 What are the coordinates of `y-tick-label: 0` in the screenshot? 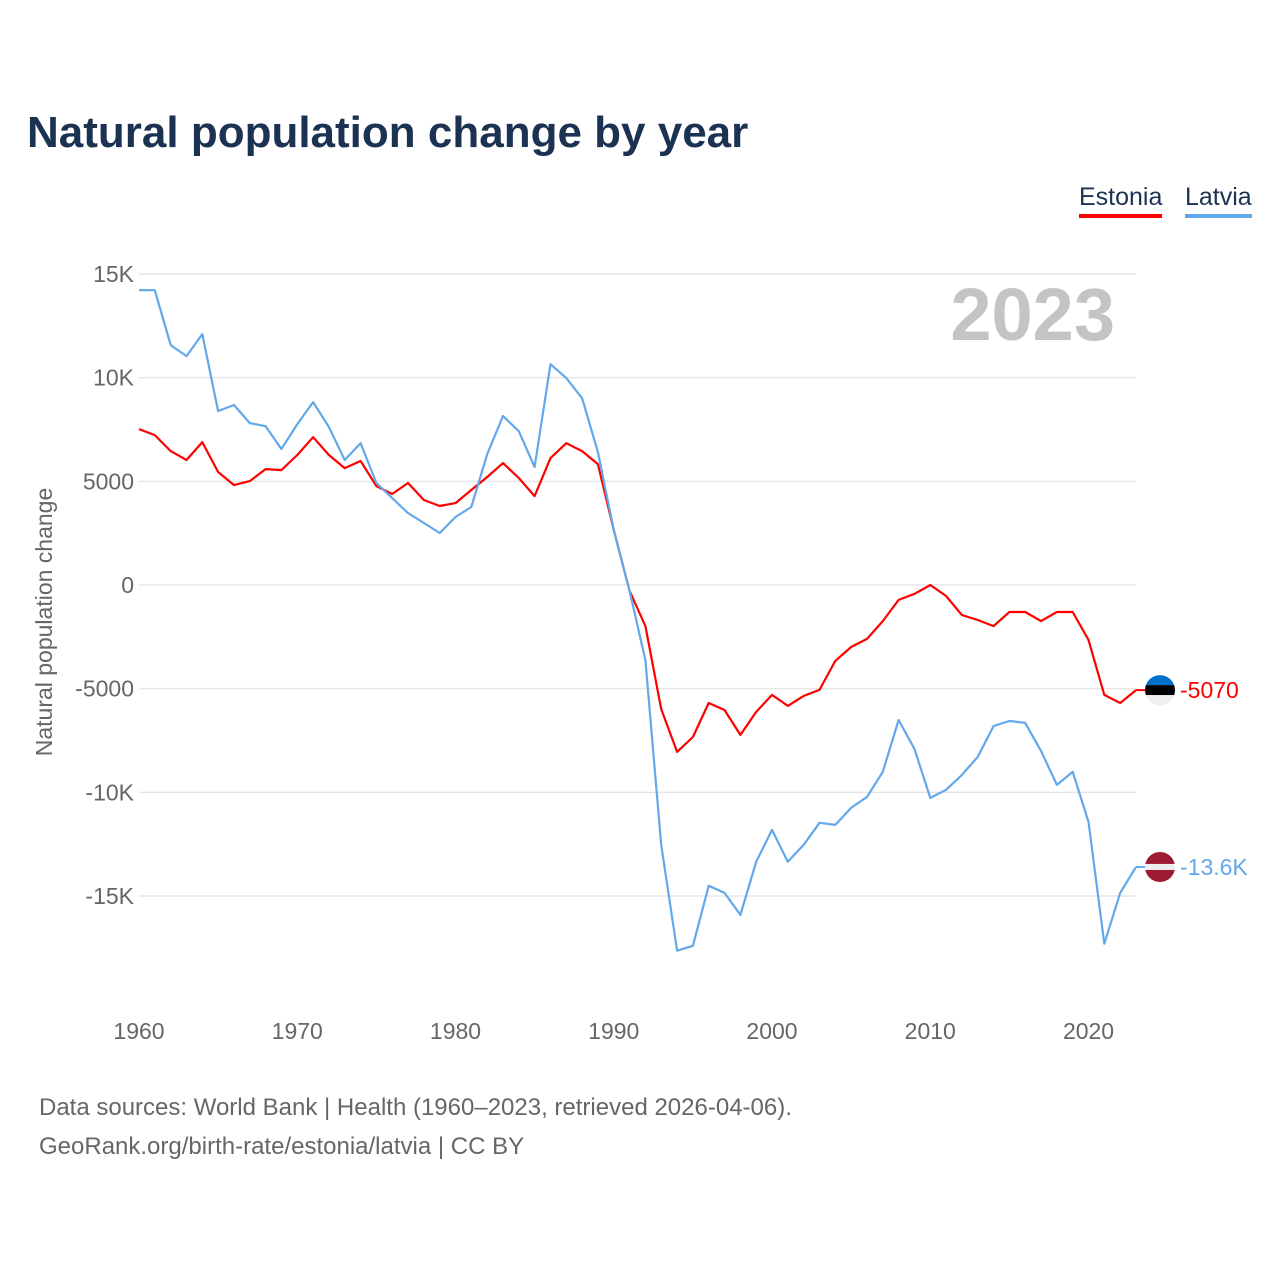 It's located at (127, 585).